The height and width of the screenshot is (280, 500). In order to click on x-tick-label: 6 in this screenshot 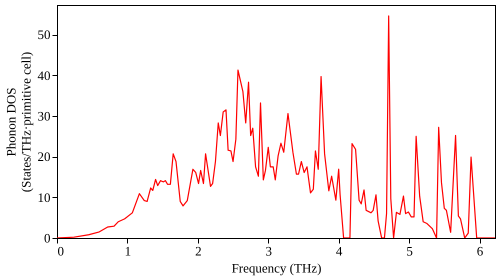, I will do `click(480, 251)`.